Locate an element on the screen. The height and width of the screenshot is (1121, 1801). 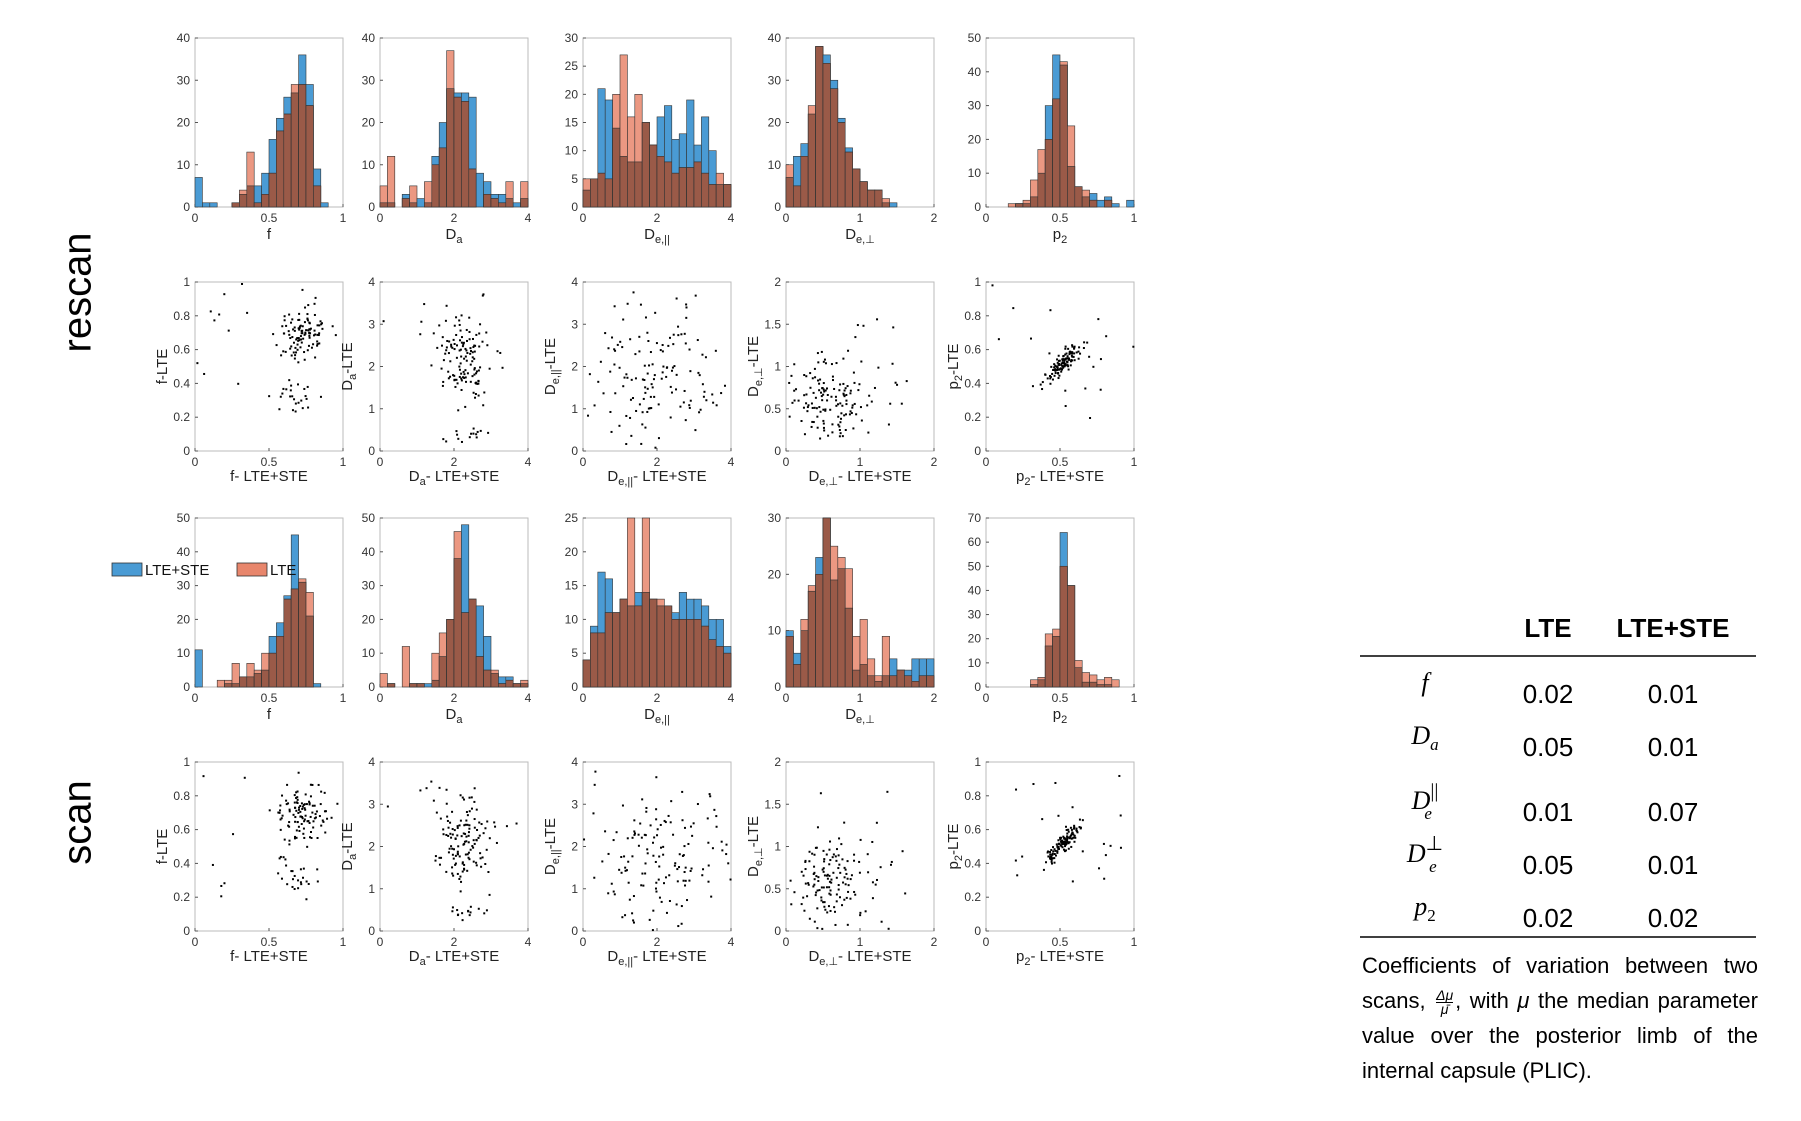
y-tick-label: 4 is located at coordinates (371, 282).